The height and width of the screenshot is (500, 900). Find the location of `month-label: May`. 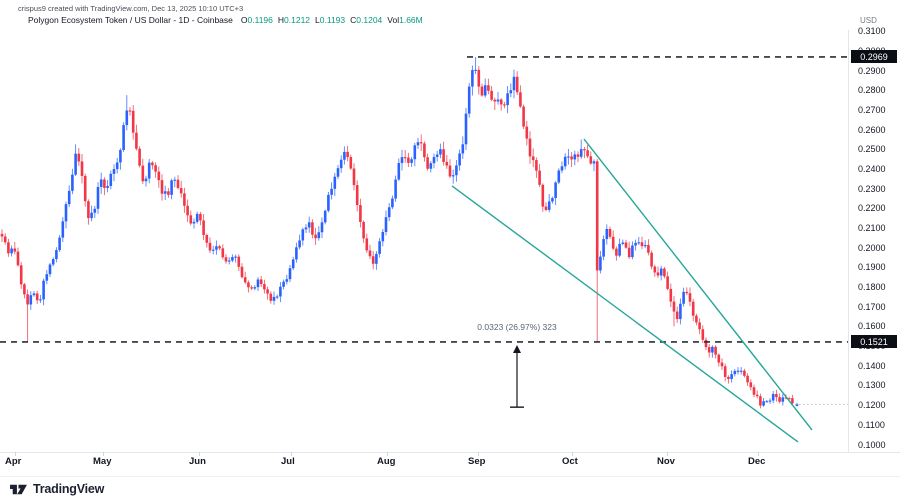

month-label: May is located at coordinates (102, 461).